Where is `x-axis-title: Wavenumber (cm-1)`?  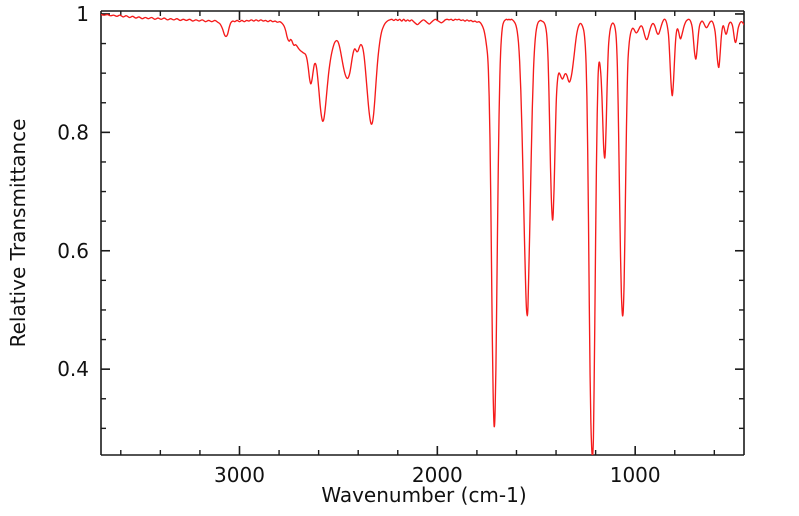
x-axis-title: Wavenumber (cm-1) is located at coordinates (423, 495).